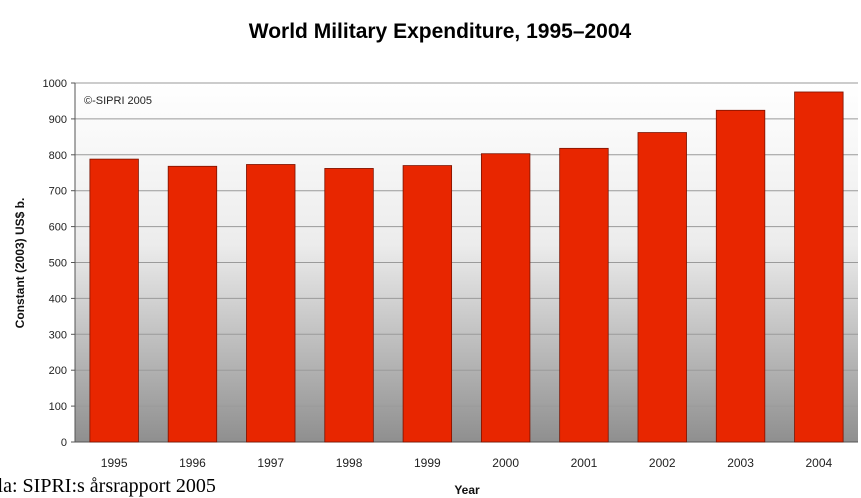  What do you see at coordinates (55, 84) in the screenshot?
I see `y-tick-label: 1000` at bounding box center [55, 84].